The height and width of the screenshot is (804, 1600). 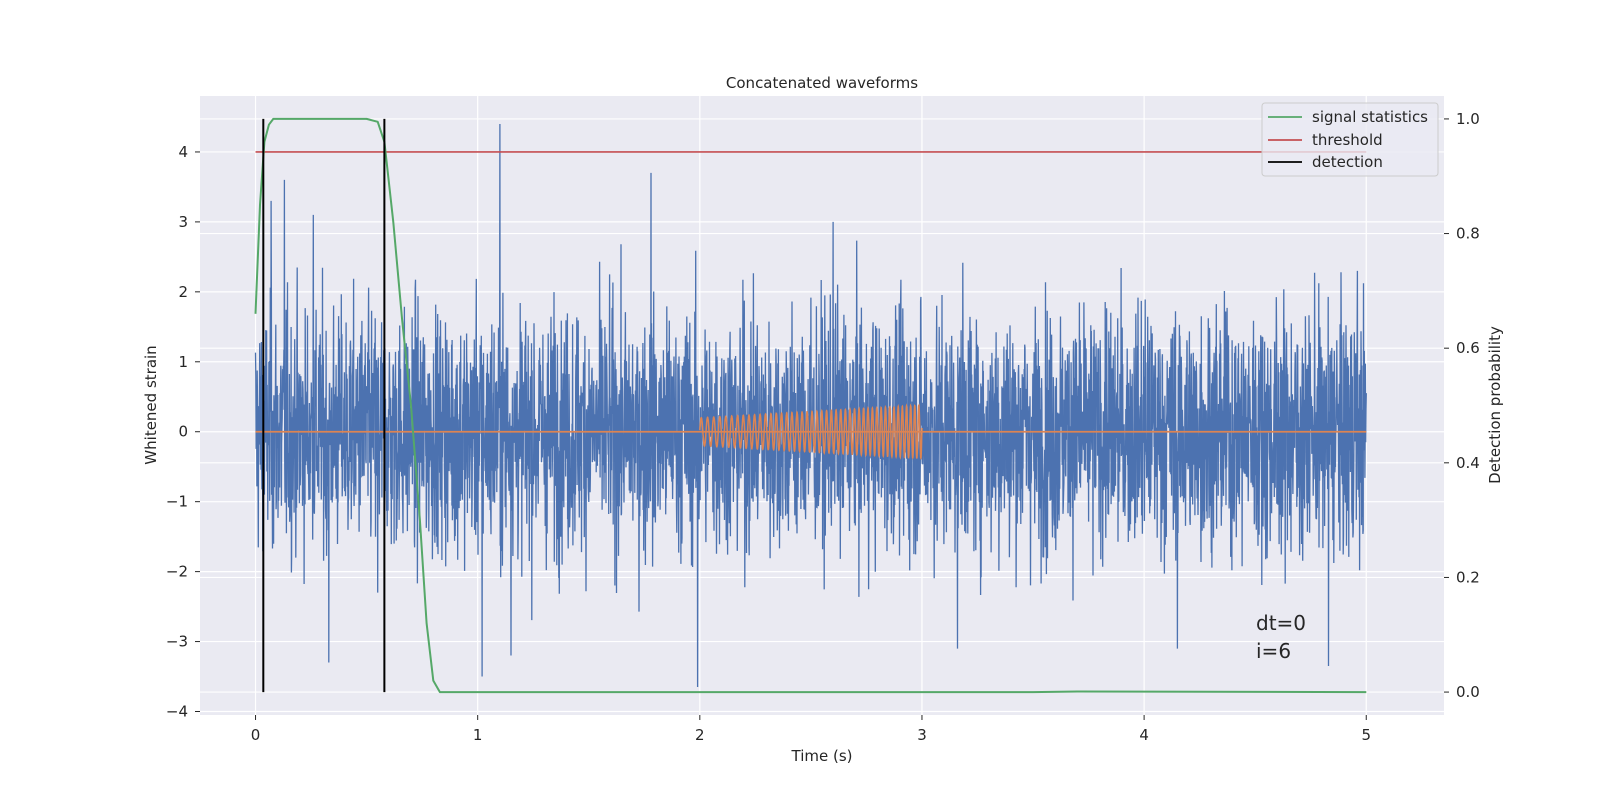 What do you see at coordinates (177, 642) in the screenshot?
I see `y-tick-label: −3` at bounding box center [177, 642].